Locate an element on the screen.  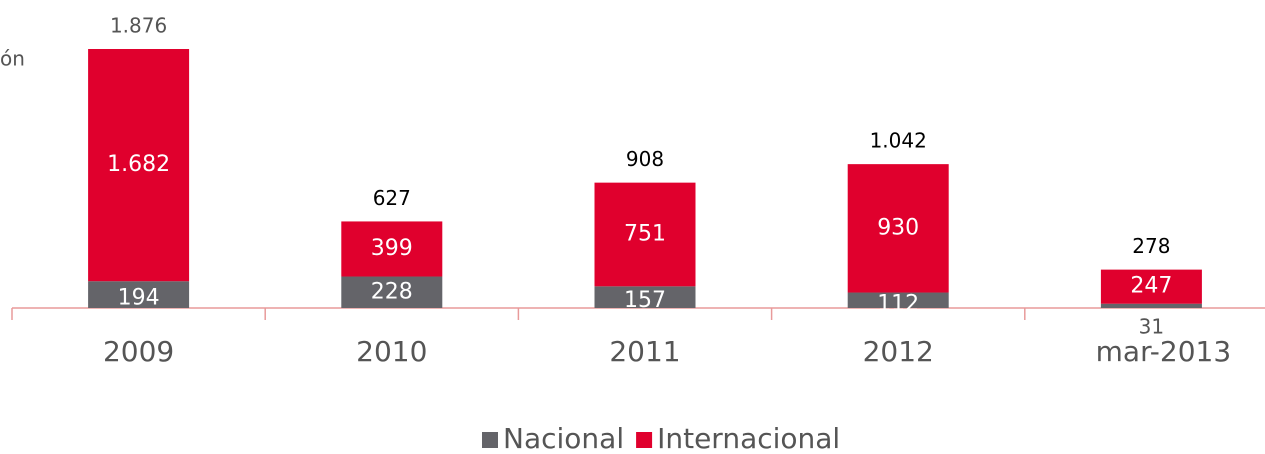
data-label: 112 is located at coordinates (898, 303).